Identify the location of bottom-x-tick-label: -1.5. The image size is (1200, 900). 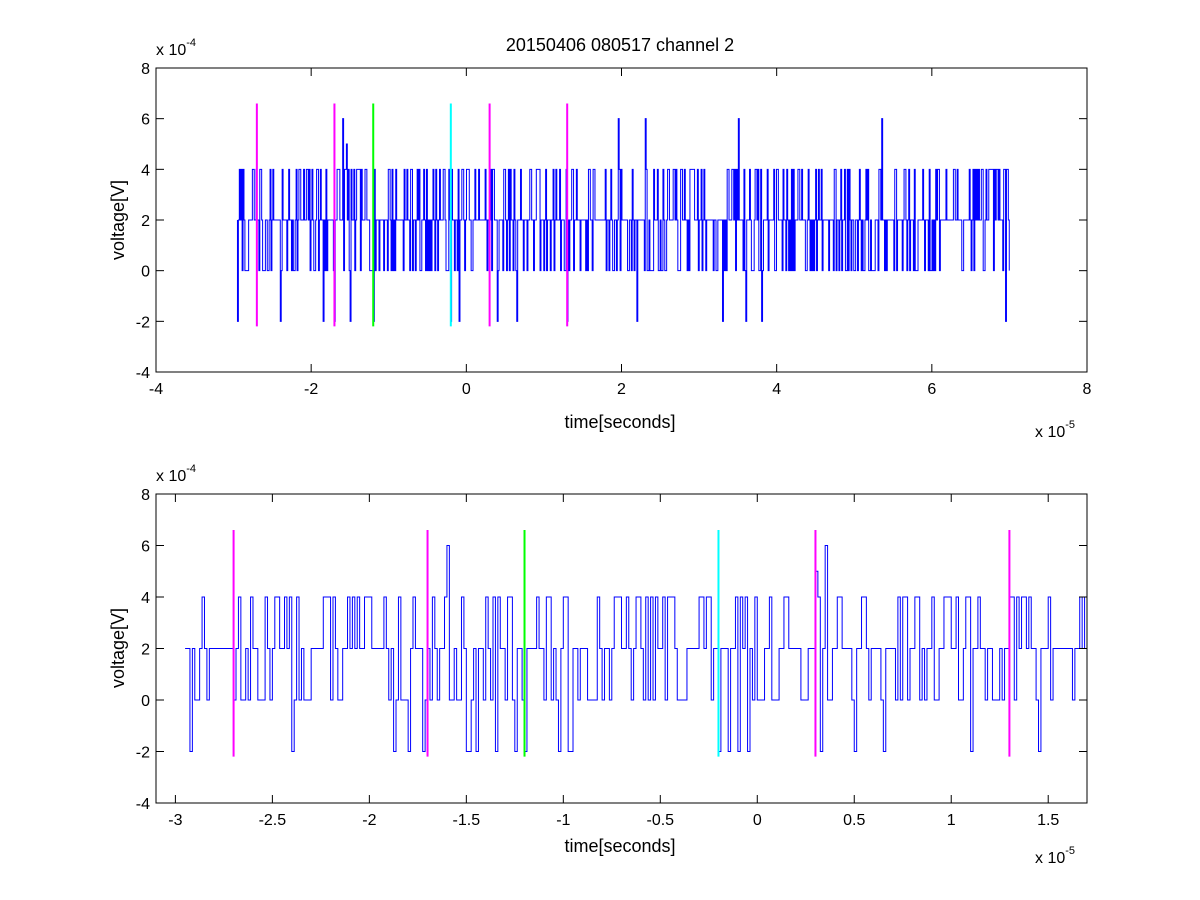
(467, 820).